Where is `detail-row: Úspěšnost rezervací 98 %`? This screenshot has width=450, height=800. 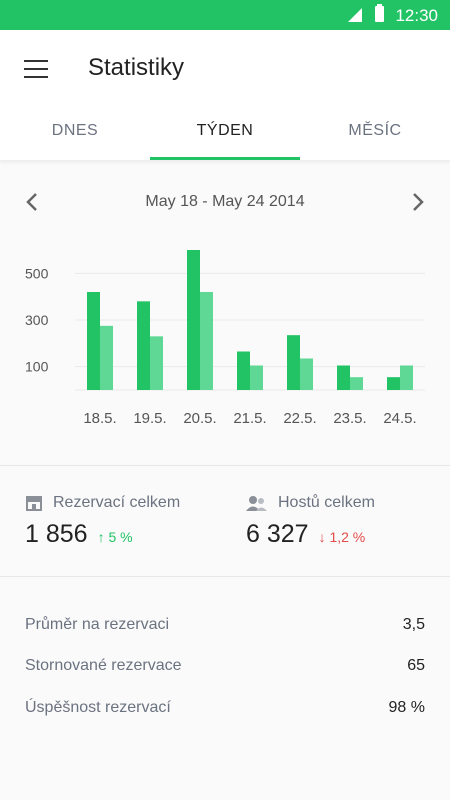 detail-row: Úspěšnost rezervací 98 % is located at coordinates (225, 708).